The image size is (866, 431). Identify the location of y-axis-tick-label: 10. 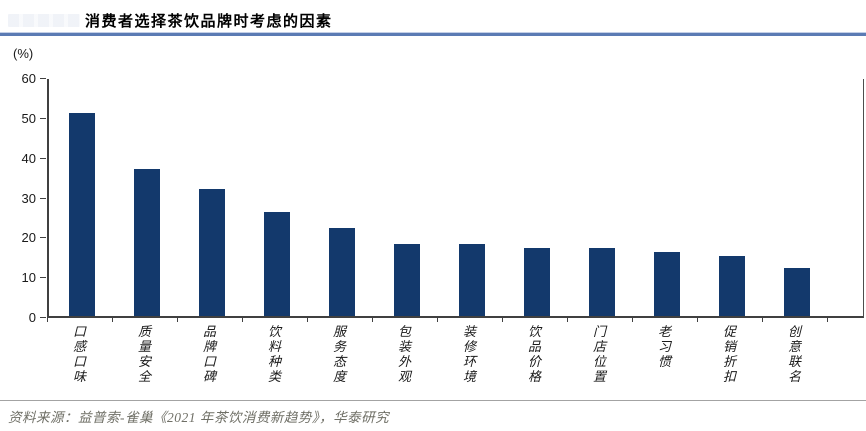
(28, 278).